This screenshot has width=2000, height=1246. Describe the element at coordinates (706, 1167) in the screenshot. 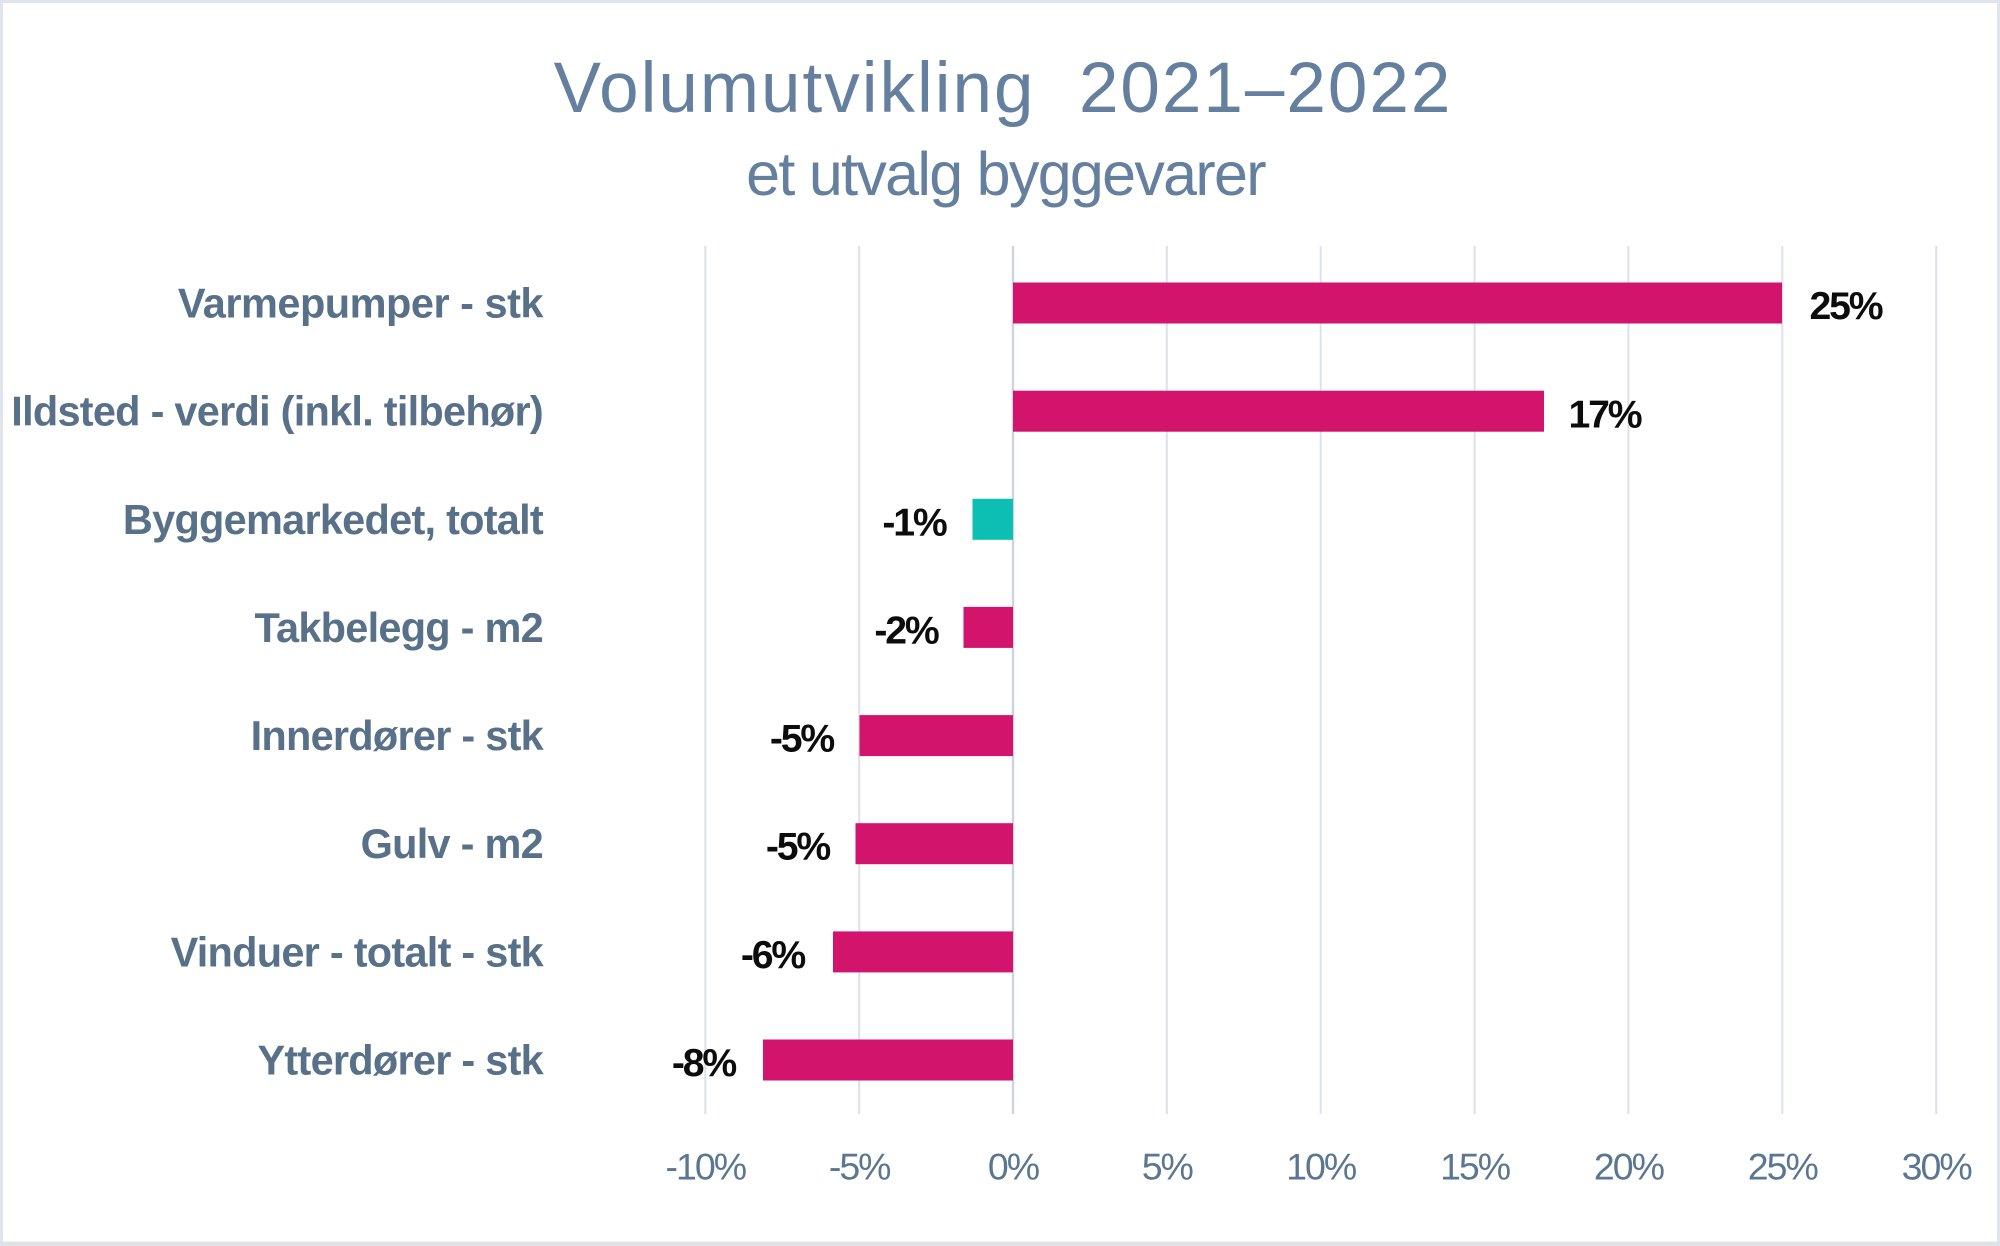

I see `svg-text: -10%` at that location.